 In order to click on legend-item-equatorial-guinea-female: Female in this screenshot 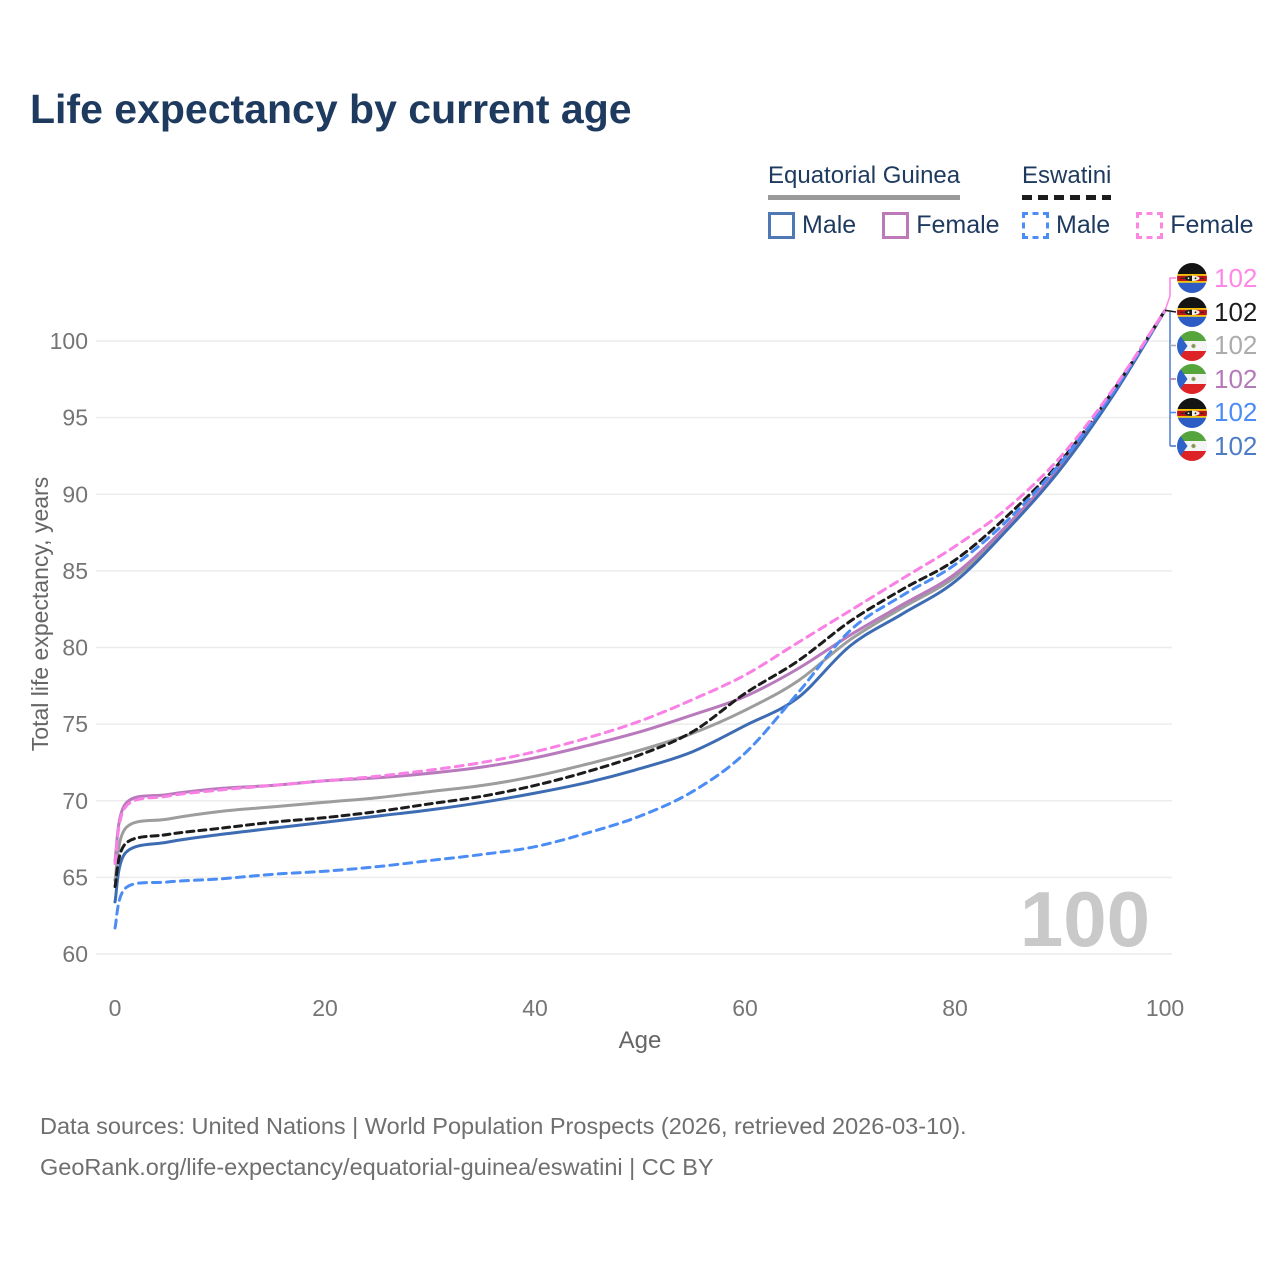, I will do `click(941, 225)`.